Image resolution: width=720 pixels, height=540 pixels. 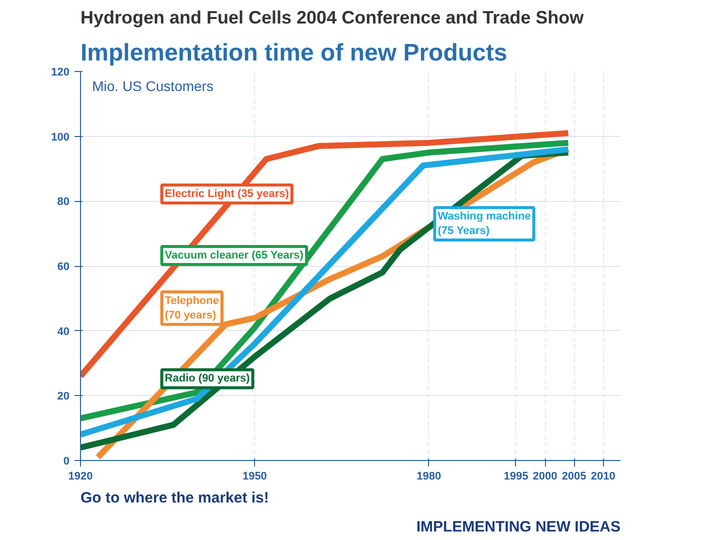 What do you see at coordinates (254, 476) in the screenshot?
I see `x-tick-label: 1950` at bounding box center [254, 476].